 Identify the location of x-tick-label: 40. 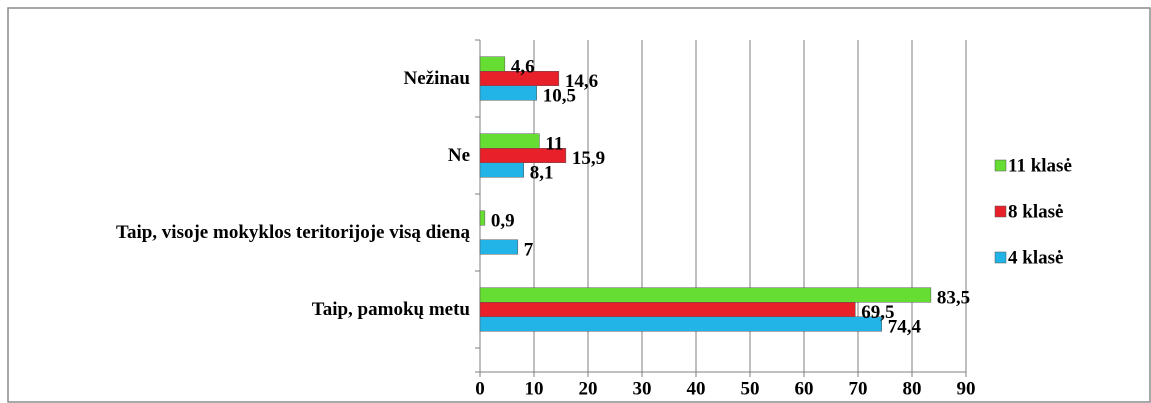
(696, 388).